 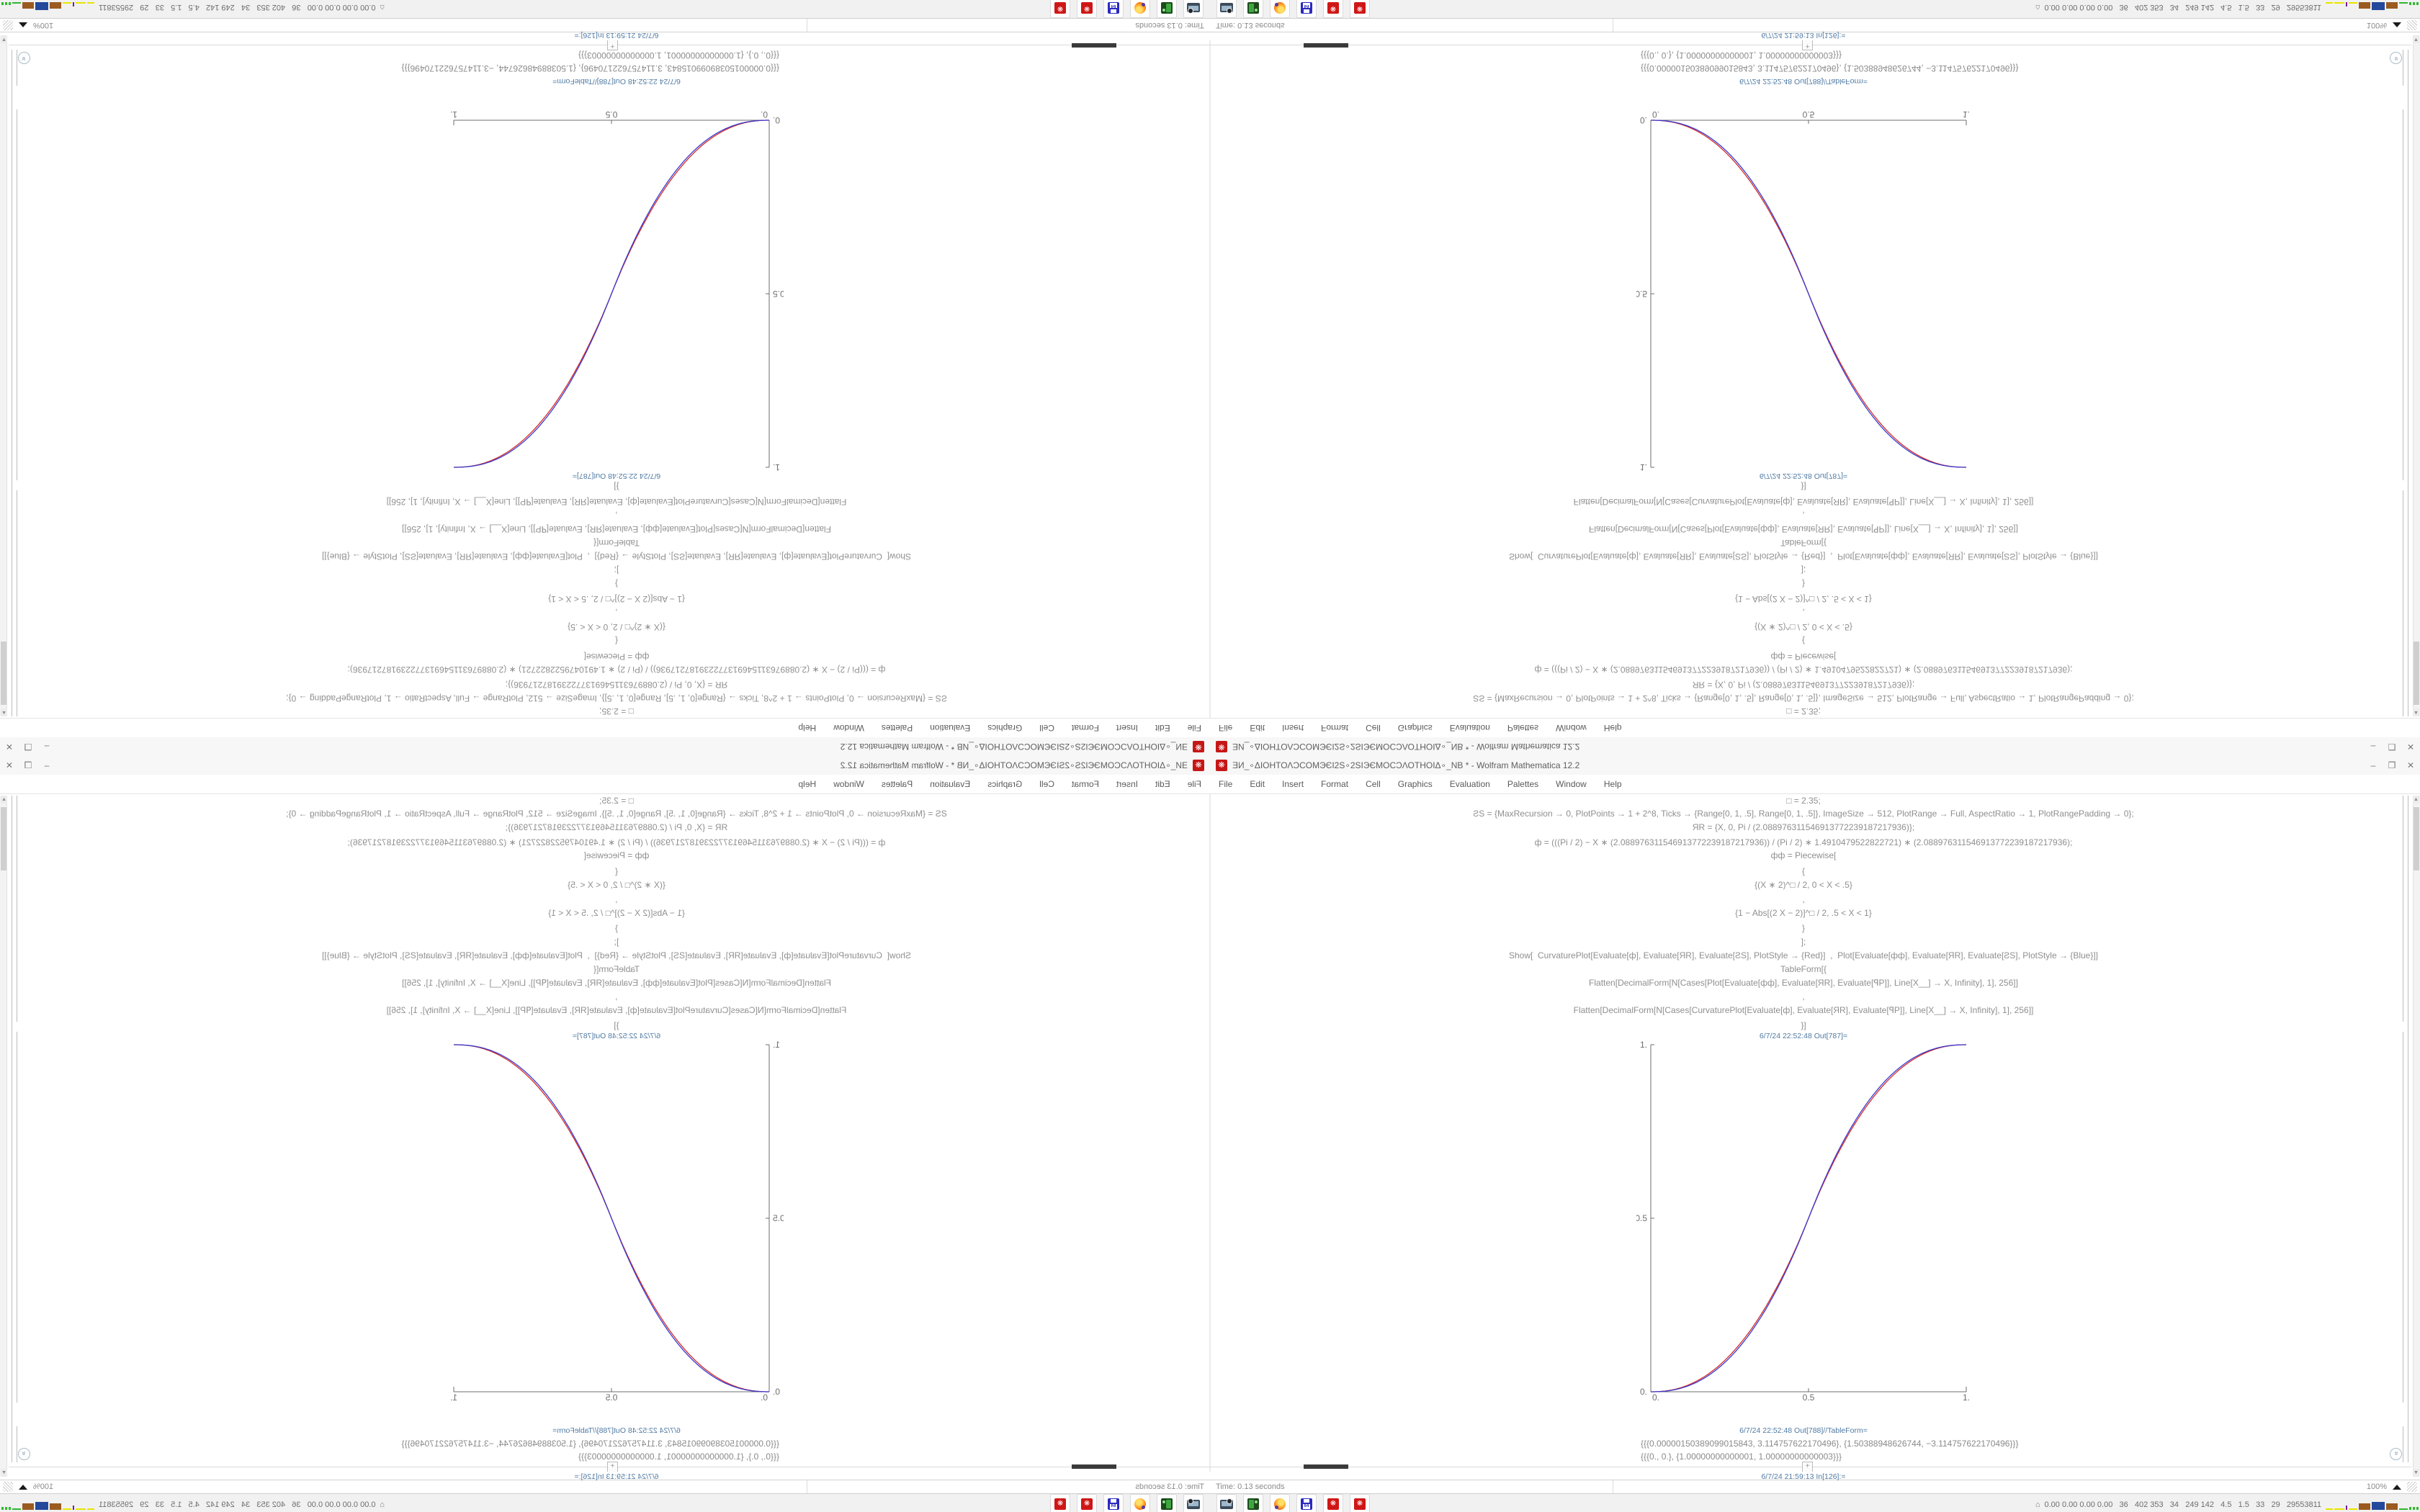 What do you see at coordinates (1293, 728) in the screenshot?
I see `menu-insert: Insert` at bounding box center [1293, 728].